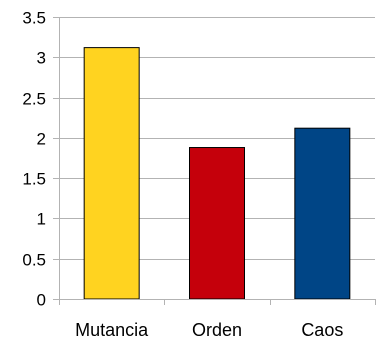 The image size is (383, 344). Describe the element at coordinates (41, 139) in the screenshot. I see `y-tick-label: 2` at that location.